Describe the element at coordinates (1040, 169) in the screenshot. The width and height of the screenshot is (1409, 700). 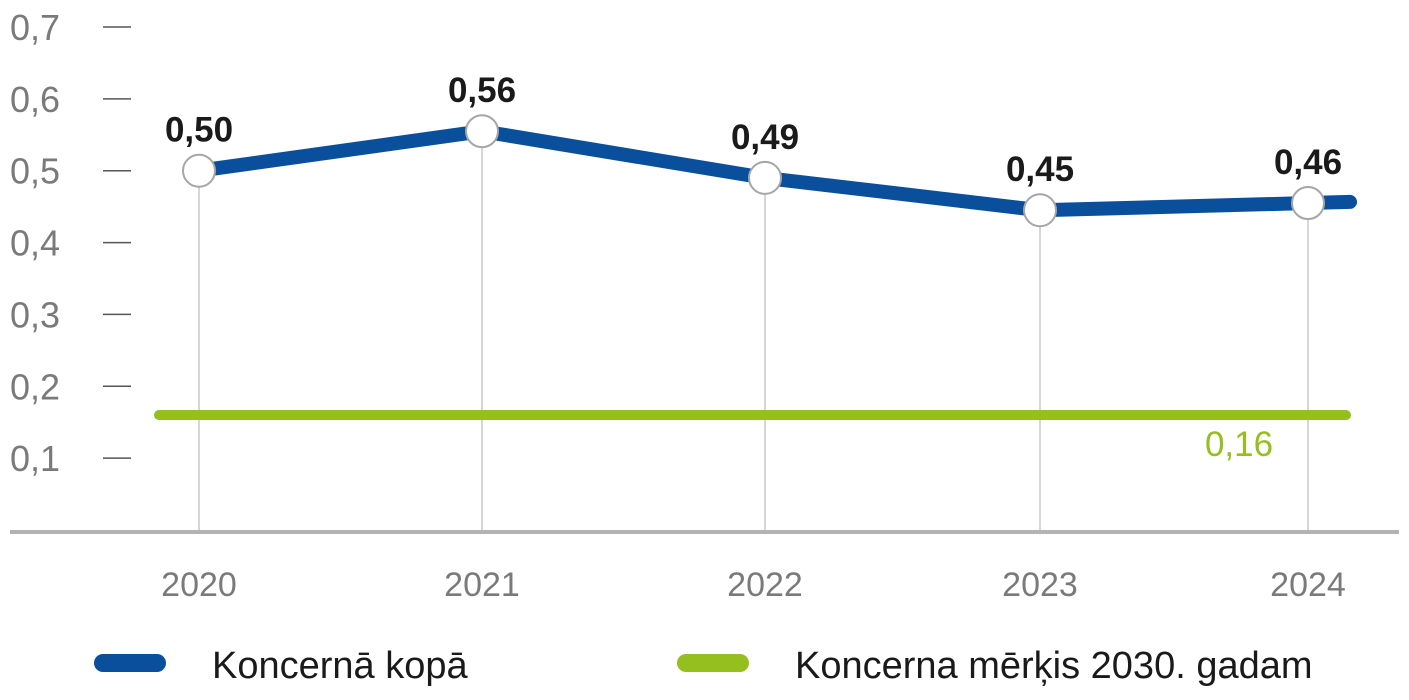
I see `data-label: 0,45` at that location.